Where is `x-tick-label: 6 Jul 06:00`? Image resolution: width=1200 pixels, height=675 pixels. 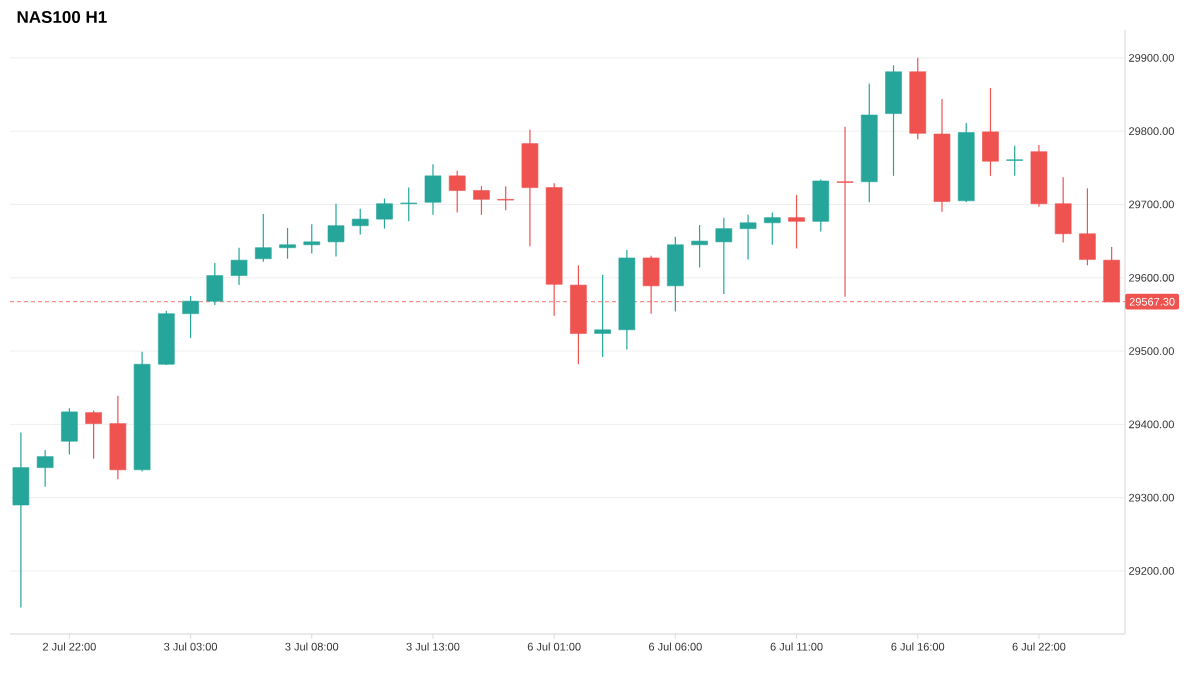
x-tick-label: 6 Jul 06:00 is located at coordinates (675, 646).